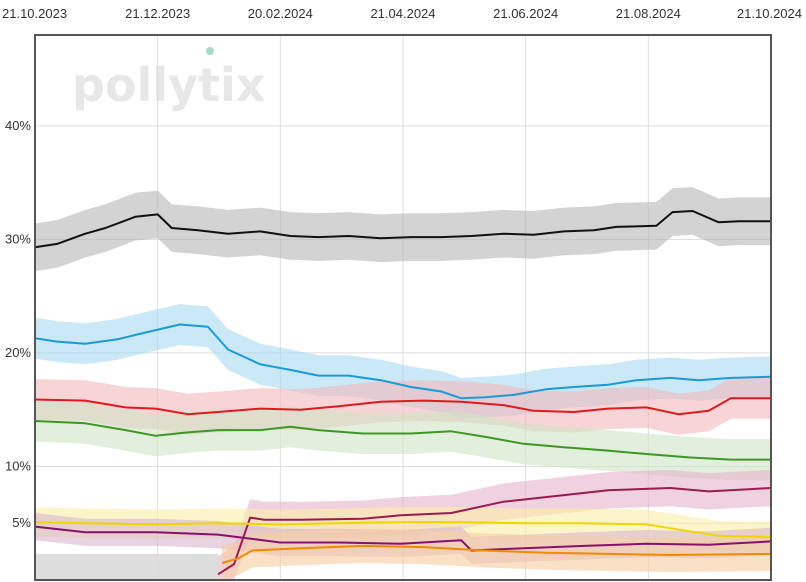  Describe the element at coordinates (18, 465) in the screenshot. I see `y-tick-label: 10%` at that location.